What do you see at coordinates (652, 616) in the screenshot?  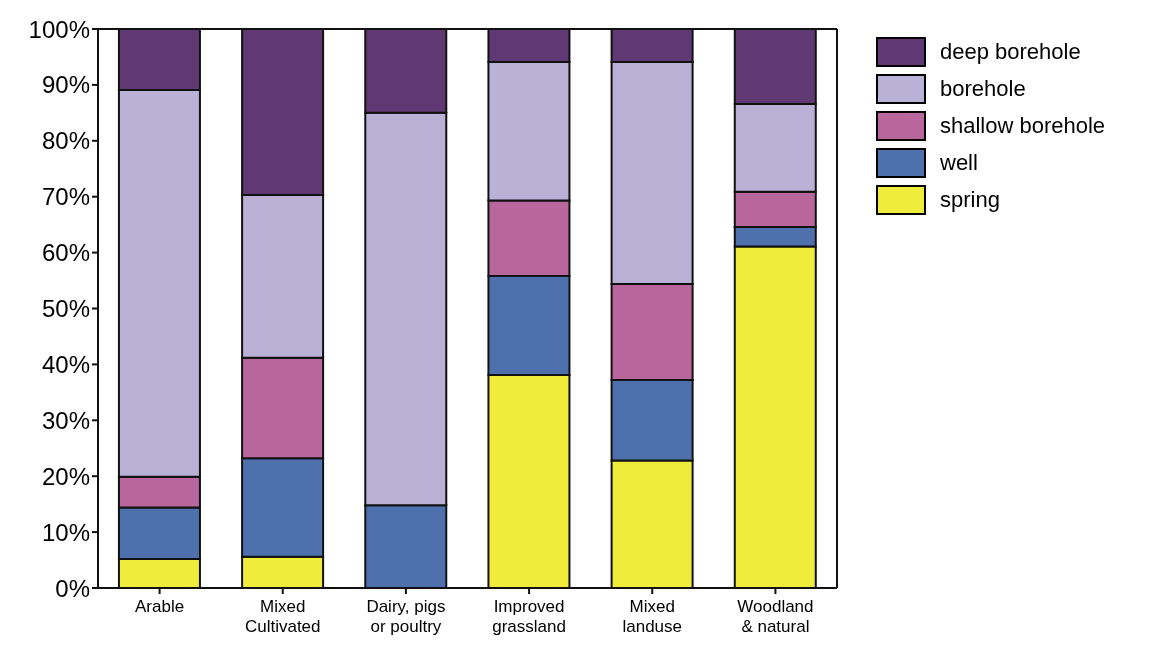 I see `x-tick-label: Mixed landuse` at bounding box center [652, 616].